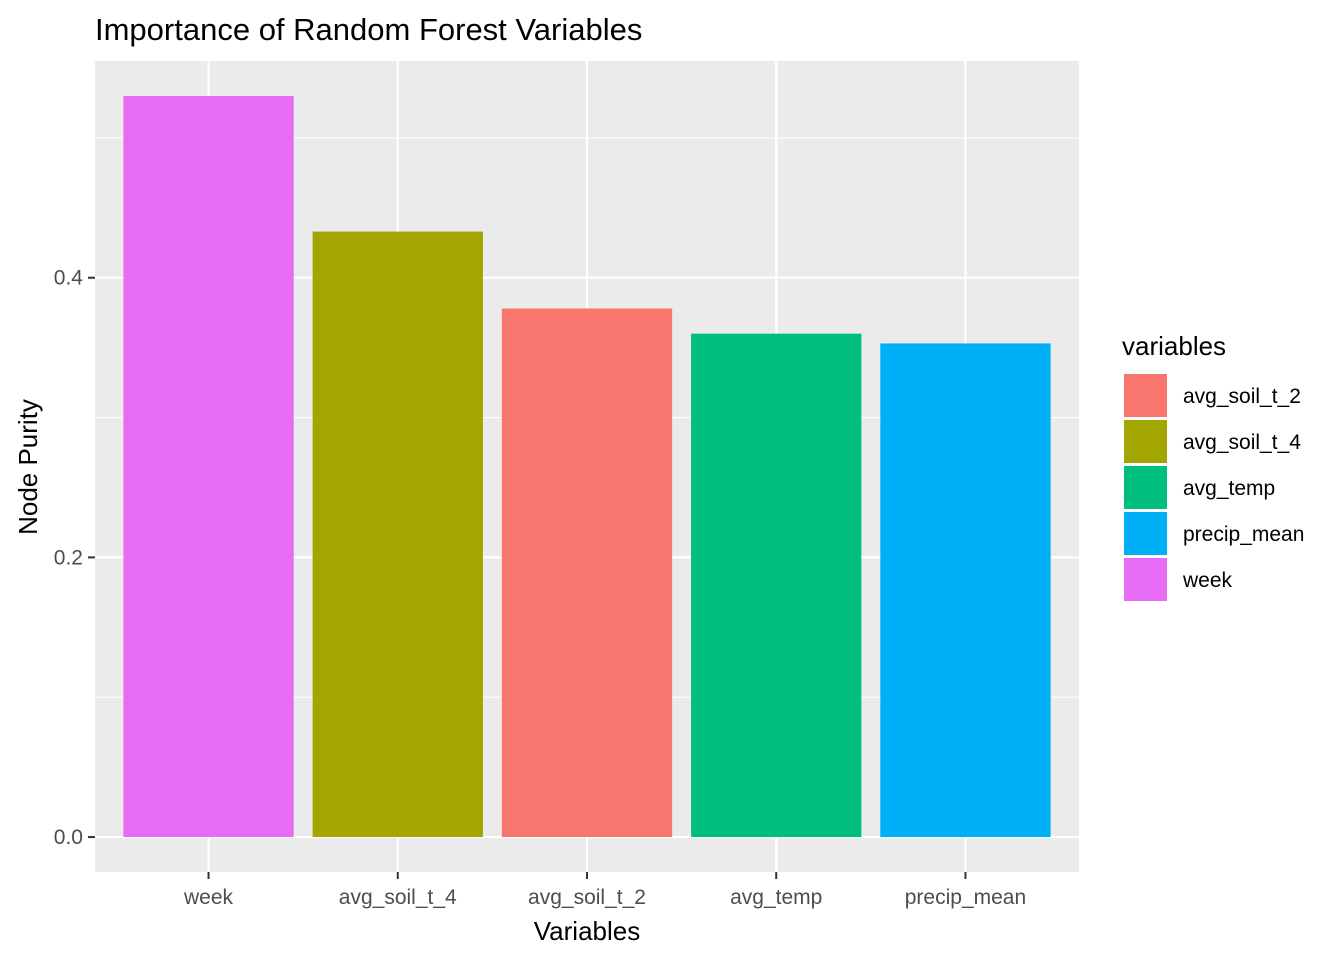  Describe the element at coordinates (368, 29) in the screenshot. I see `chart-title: Importance of Random Forest Variables` at that location.